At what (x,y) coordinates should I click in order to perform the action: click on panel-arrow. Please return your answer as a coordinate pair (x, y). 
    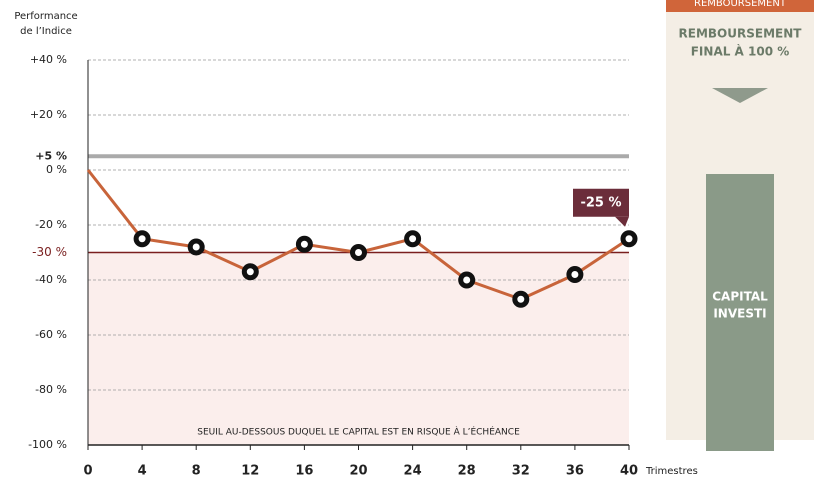
    Looking at the image, I should click on (740, 95).